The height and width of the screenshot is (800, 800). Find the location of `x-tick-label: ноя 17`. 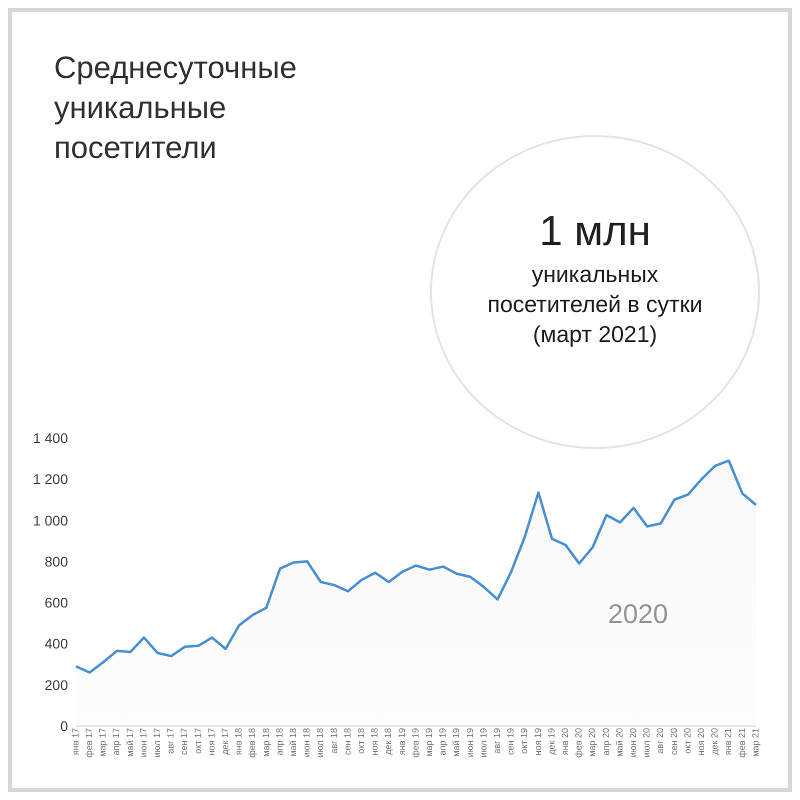

x-tick-label: ноя 17 is located at coordinates (211, 742).